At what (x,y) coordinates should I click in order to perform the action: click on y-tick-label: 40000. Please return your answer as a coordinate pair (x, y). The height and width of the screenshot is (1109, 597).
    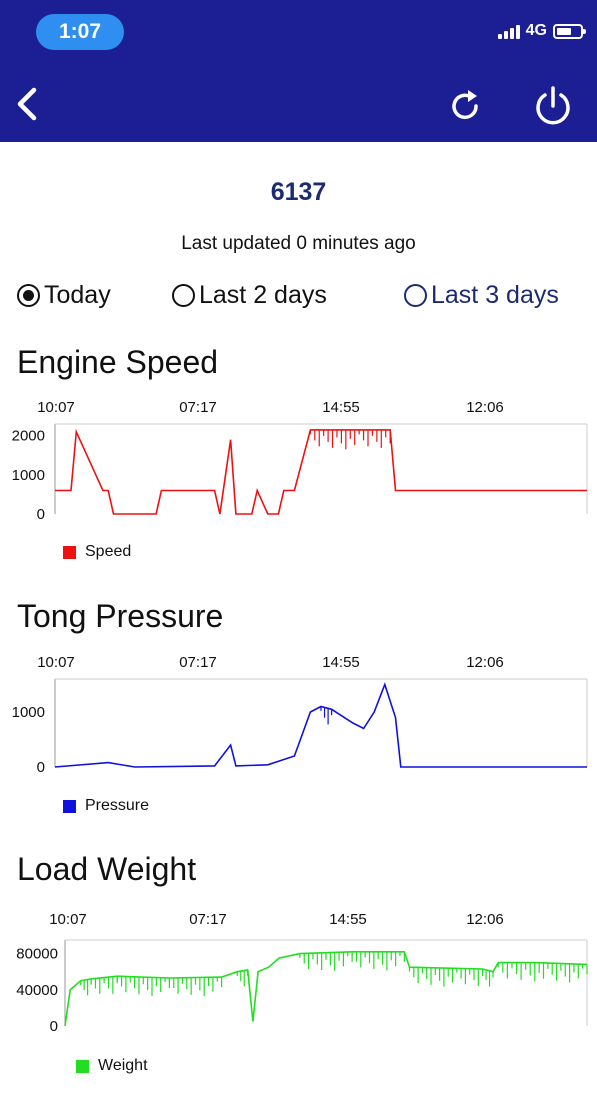
    Looking at the image, I should click on (37, 990).